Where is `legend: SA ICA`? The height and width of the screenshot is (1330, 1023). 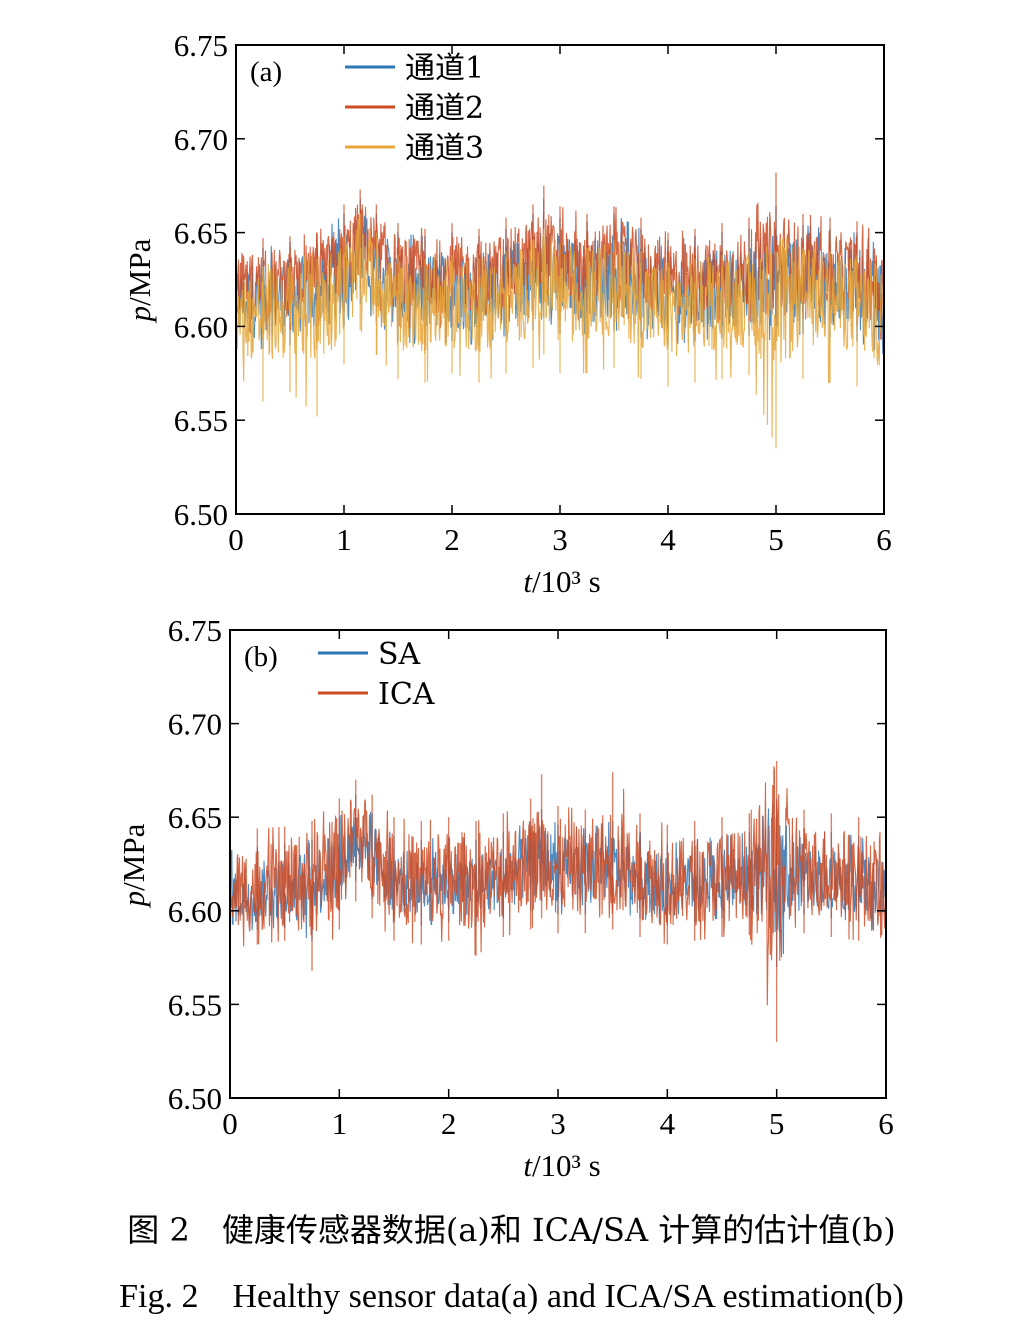
legend: SA ICA is located at coordinates (376, 674).